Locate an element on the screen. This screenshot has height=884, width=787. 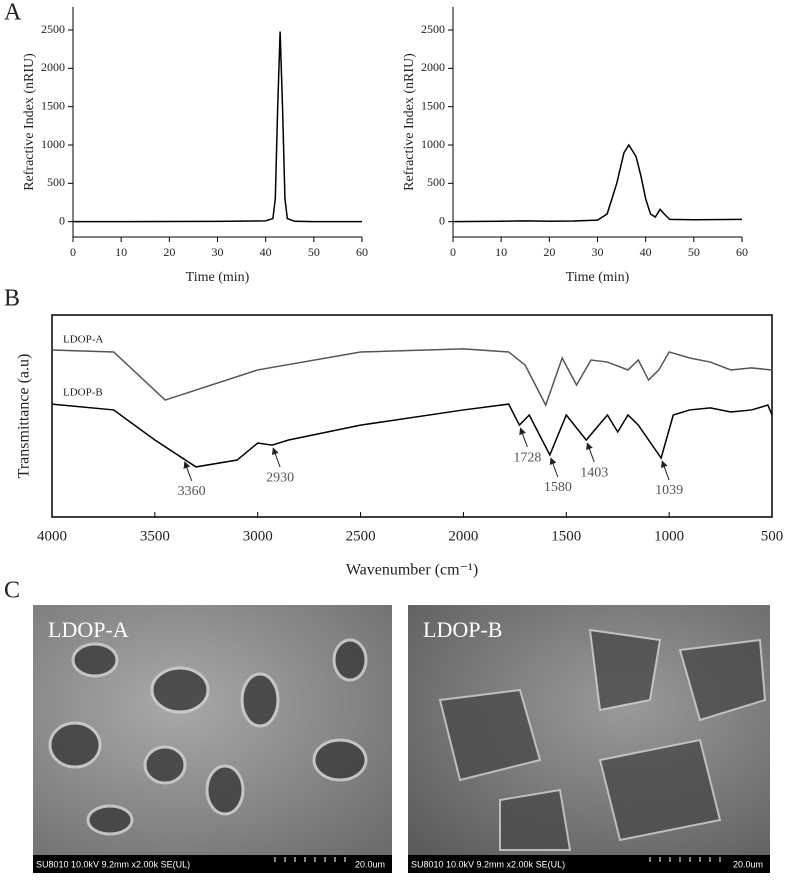
x-tick-label: 3500 is located at coordinates (155, 536).